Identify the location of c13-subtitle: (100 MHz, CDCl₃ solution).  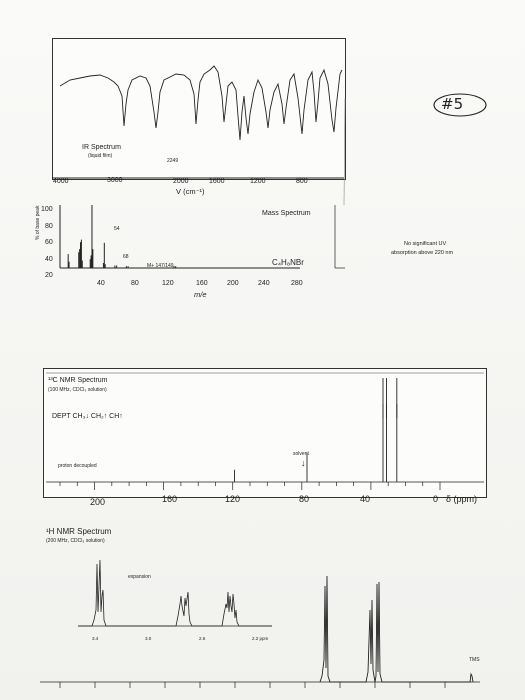
(77, 390).